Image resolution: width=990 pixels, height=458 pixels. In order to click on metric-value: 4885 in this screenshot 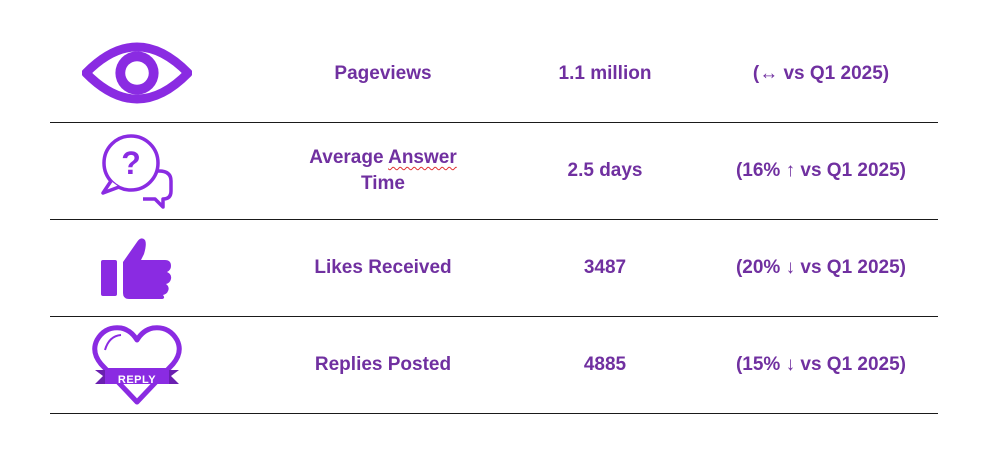, I will do `click(605, 364)`.